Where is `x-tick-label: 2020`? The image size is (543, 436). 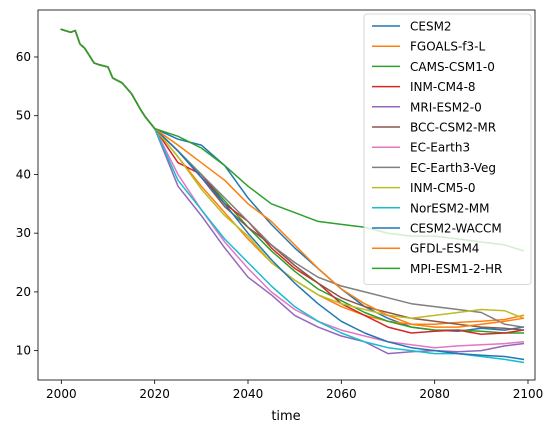
x-tick-label: 2020 is located at coordinates (154, 394).